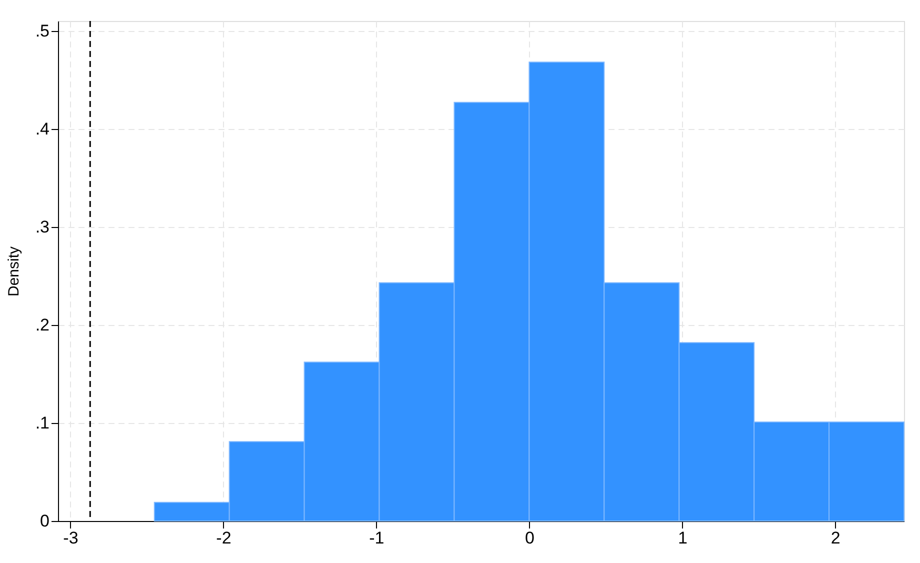 The height and width of the screenshot is (563, 920). What do you see at coordinates (13, 271) in the screenshot?
I see `y-axis-title: Density` at bounding box center [13, 271].